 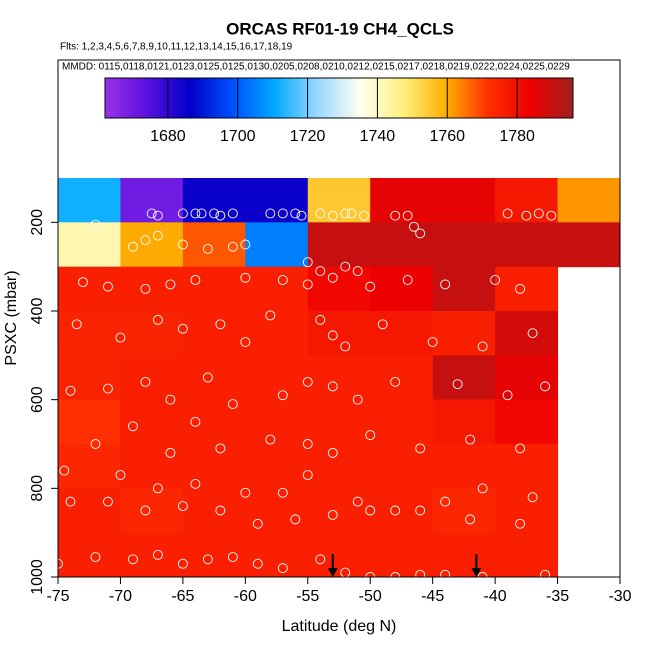 What do you see at coordinates (339, 626) in the screenshot?
I see `x-axis-label: Latitude (deg N)` at bounding box center [339, 626].